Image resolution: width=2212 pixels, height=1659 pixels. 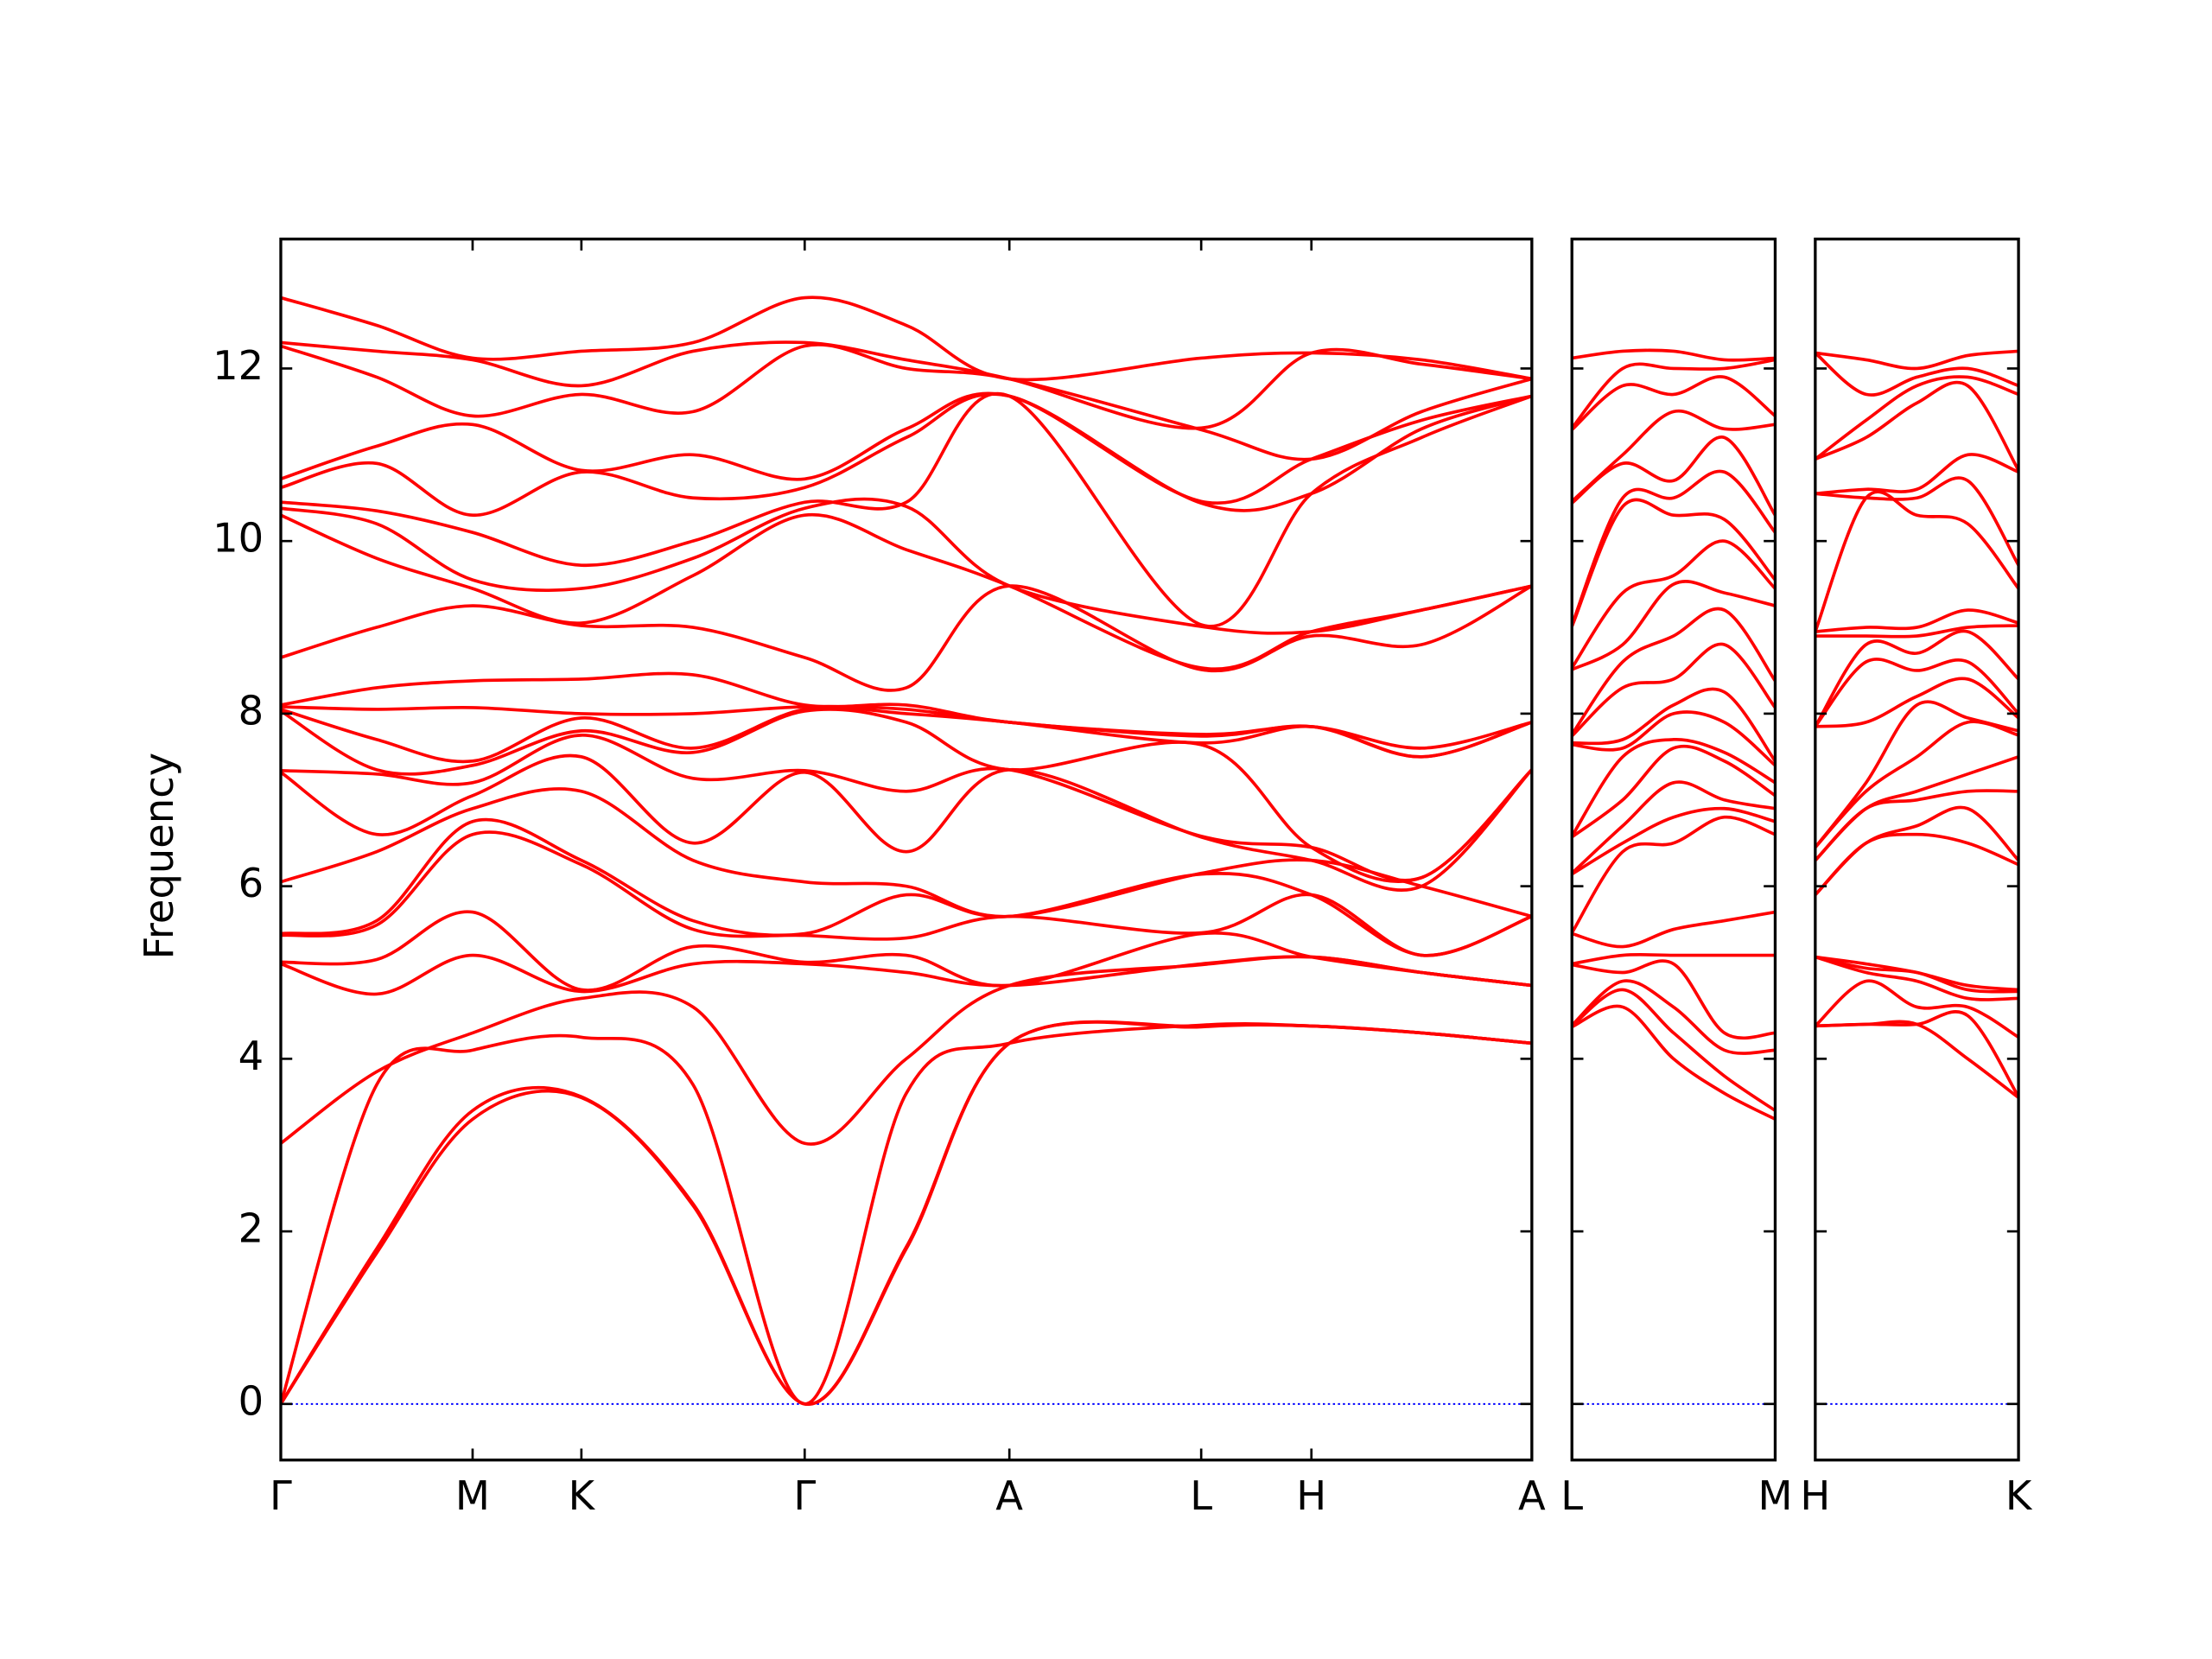 I want to click on y-tick-label: 4, so click(x=251, y=1056).